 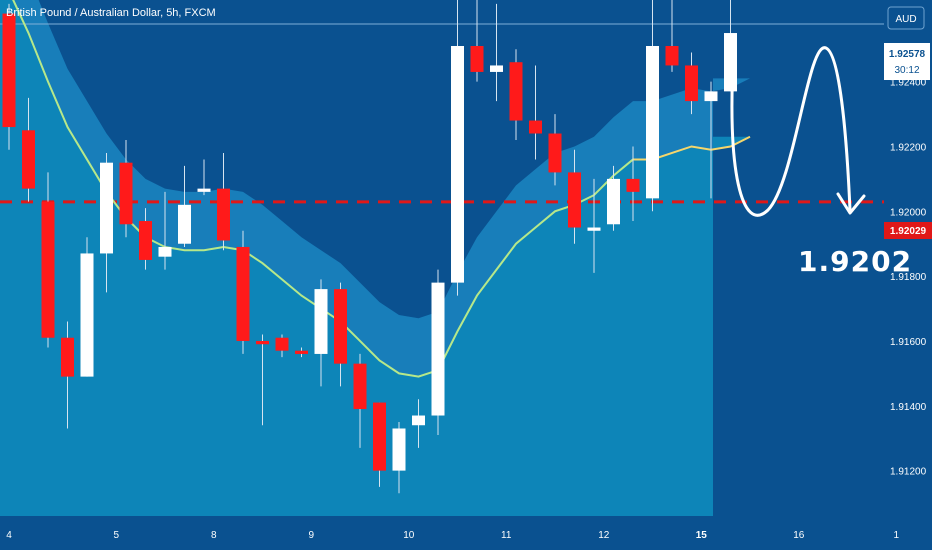 I want to click on y-axis-tick-label: 1.91400, so click(x=908, y=407).